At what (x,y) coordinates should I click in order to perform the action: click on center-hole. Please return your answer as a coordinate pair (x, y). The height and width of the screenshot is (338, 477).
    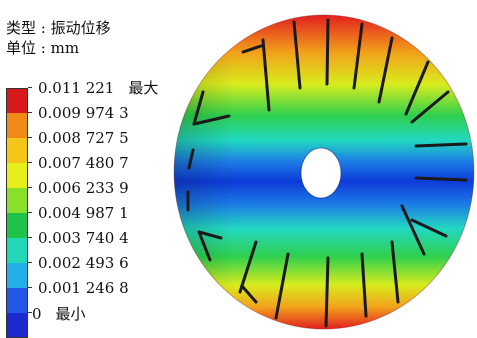
    Looking at the image, I should click on (321, 173).